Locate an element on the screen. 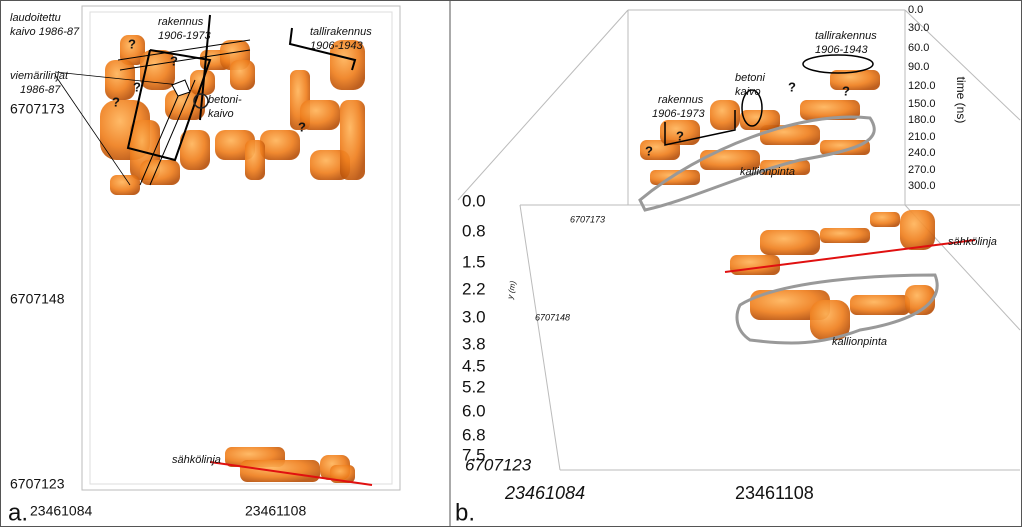 The height and width of the screenshot is (527, 1022). axis-title: y (m) is located at coordinates (511, 290).